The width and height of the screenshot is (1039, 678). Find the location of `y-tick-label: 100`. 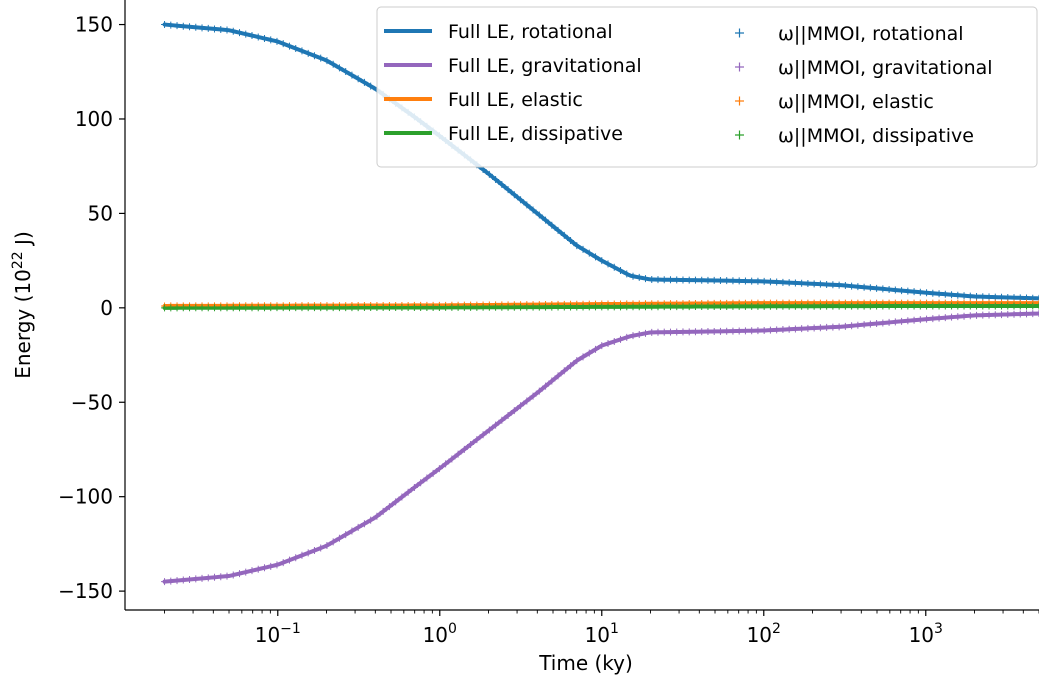

y-tick-label: 100 is located at coordinates (94, 119).